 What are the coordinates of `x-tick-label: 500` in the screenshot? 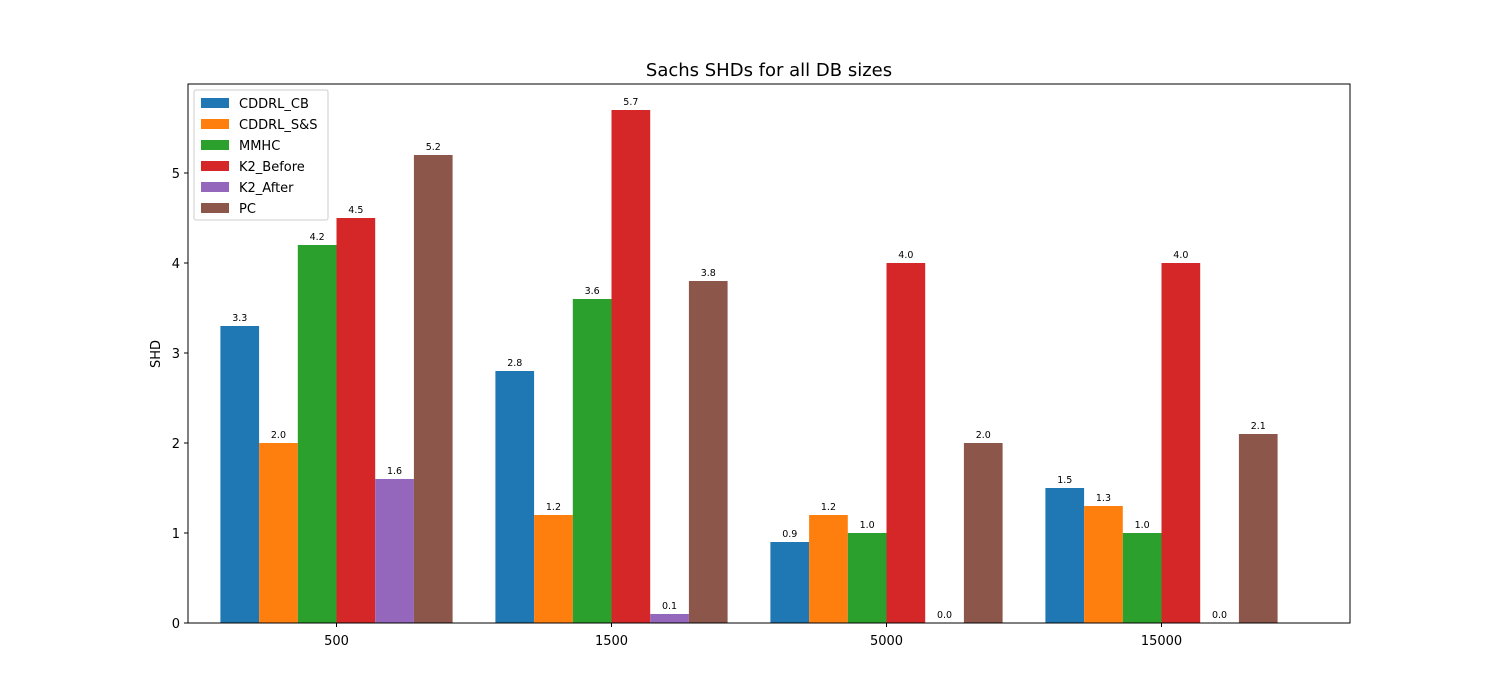 It's located at (336, 641).